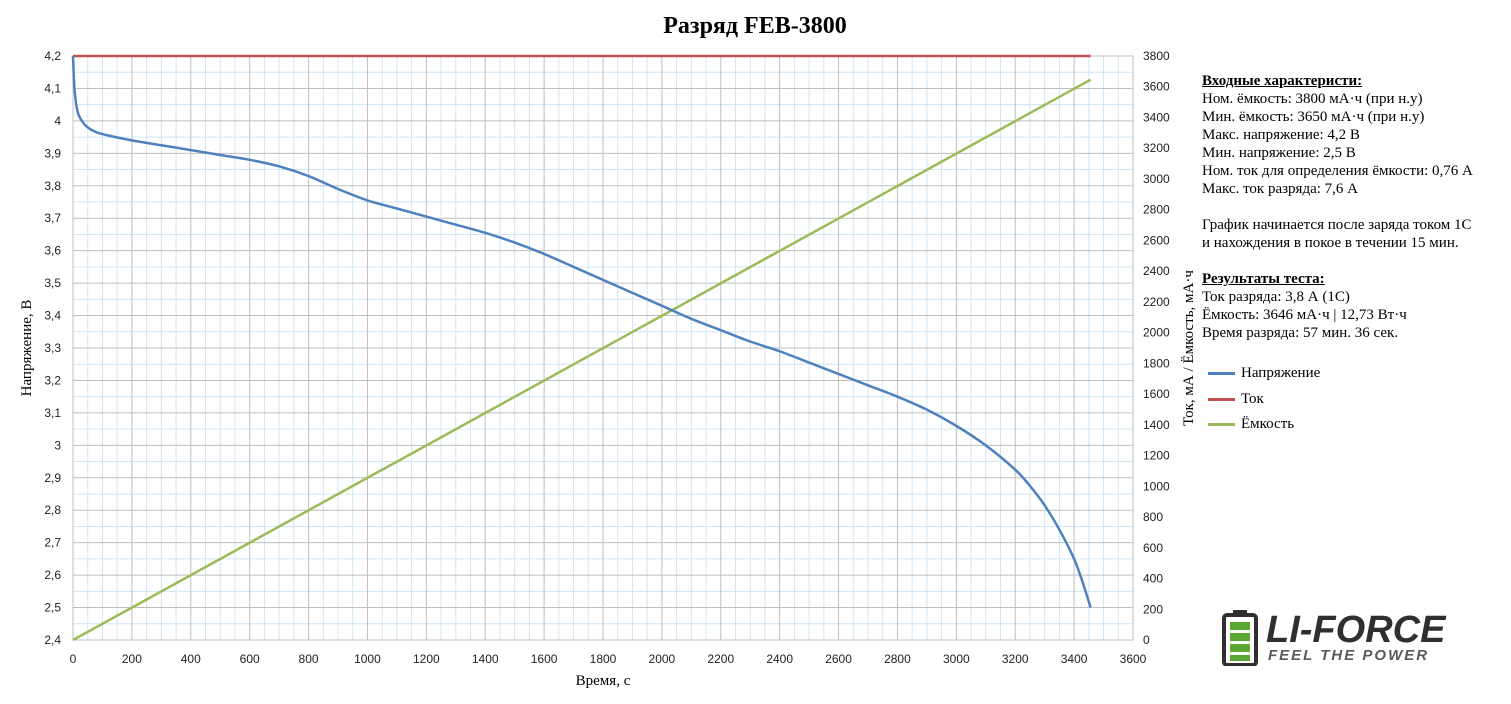 Image resolution: width=1511 pixels, height=704 pixels. Describe the element at coordinates (1153, 579) in the screenshot. I see `right-y-tick-label: 400` at that location.